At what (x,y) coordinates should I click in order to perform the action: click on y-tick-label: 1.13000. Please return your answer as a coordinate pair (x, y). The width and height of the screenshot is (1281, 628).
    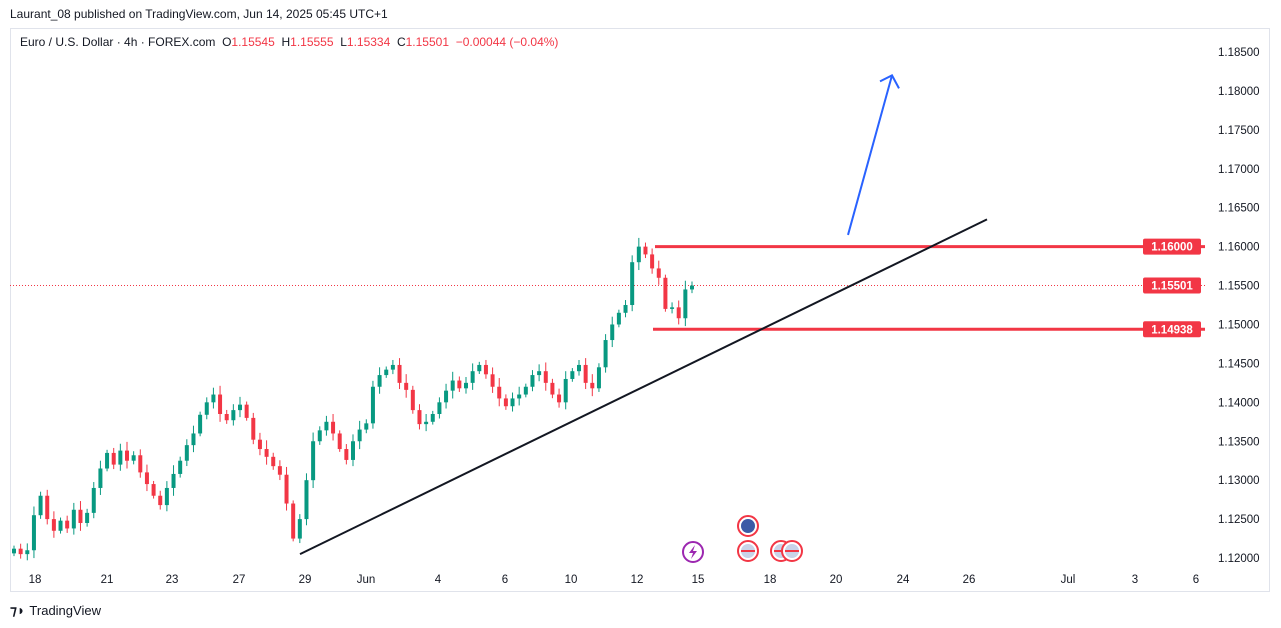
    Looking at the image, I should click on (1239, 481).